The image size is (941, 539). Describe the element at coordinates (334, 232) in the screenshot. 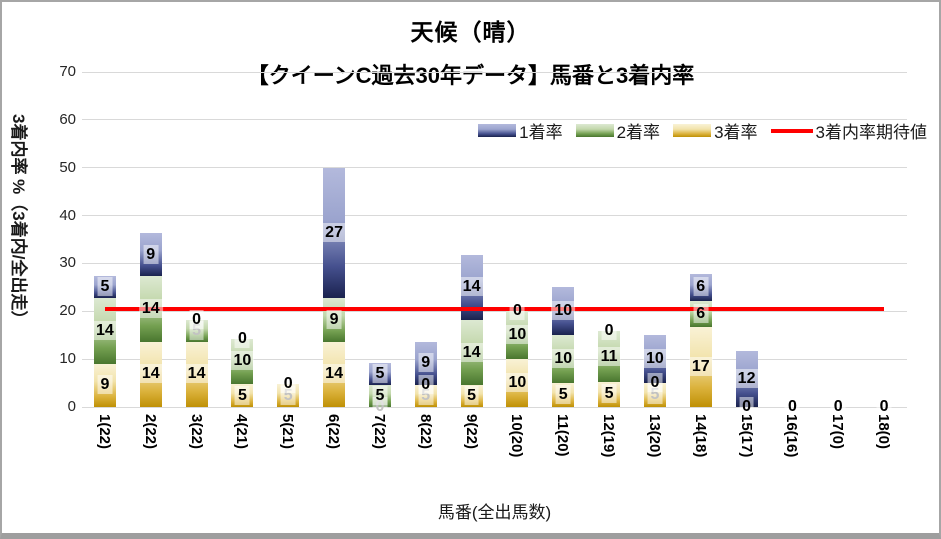

I see `data-label-1着率: 27` at that location.